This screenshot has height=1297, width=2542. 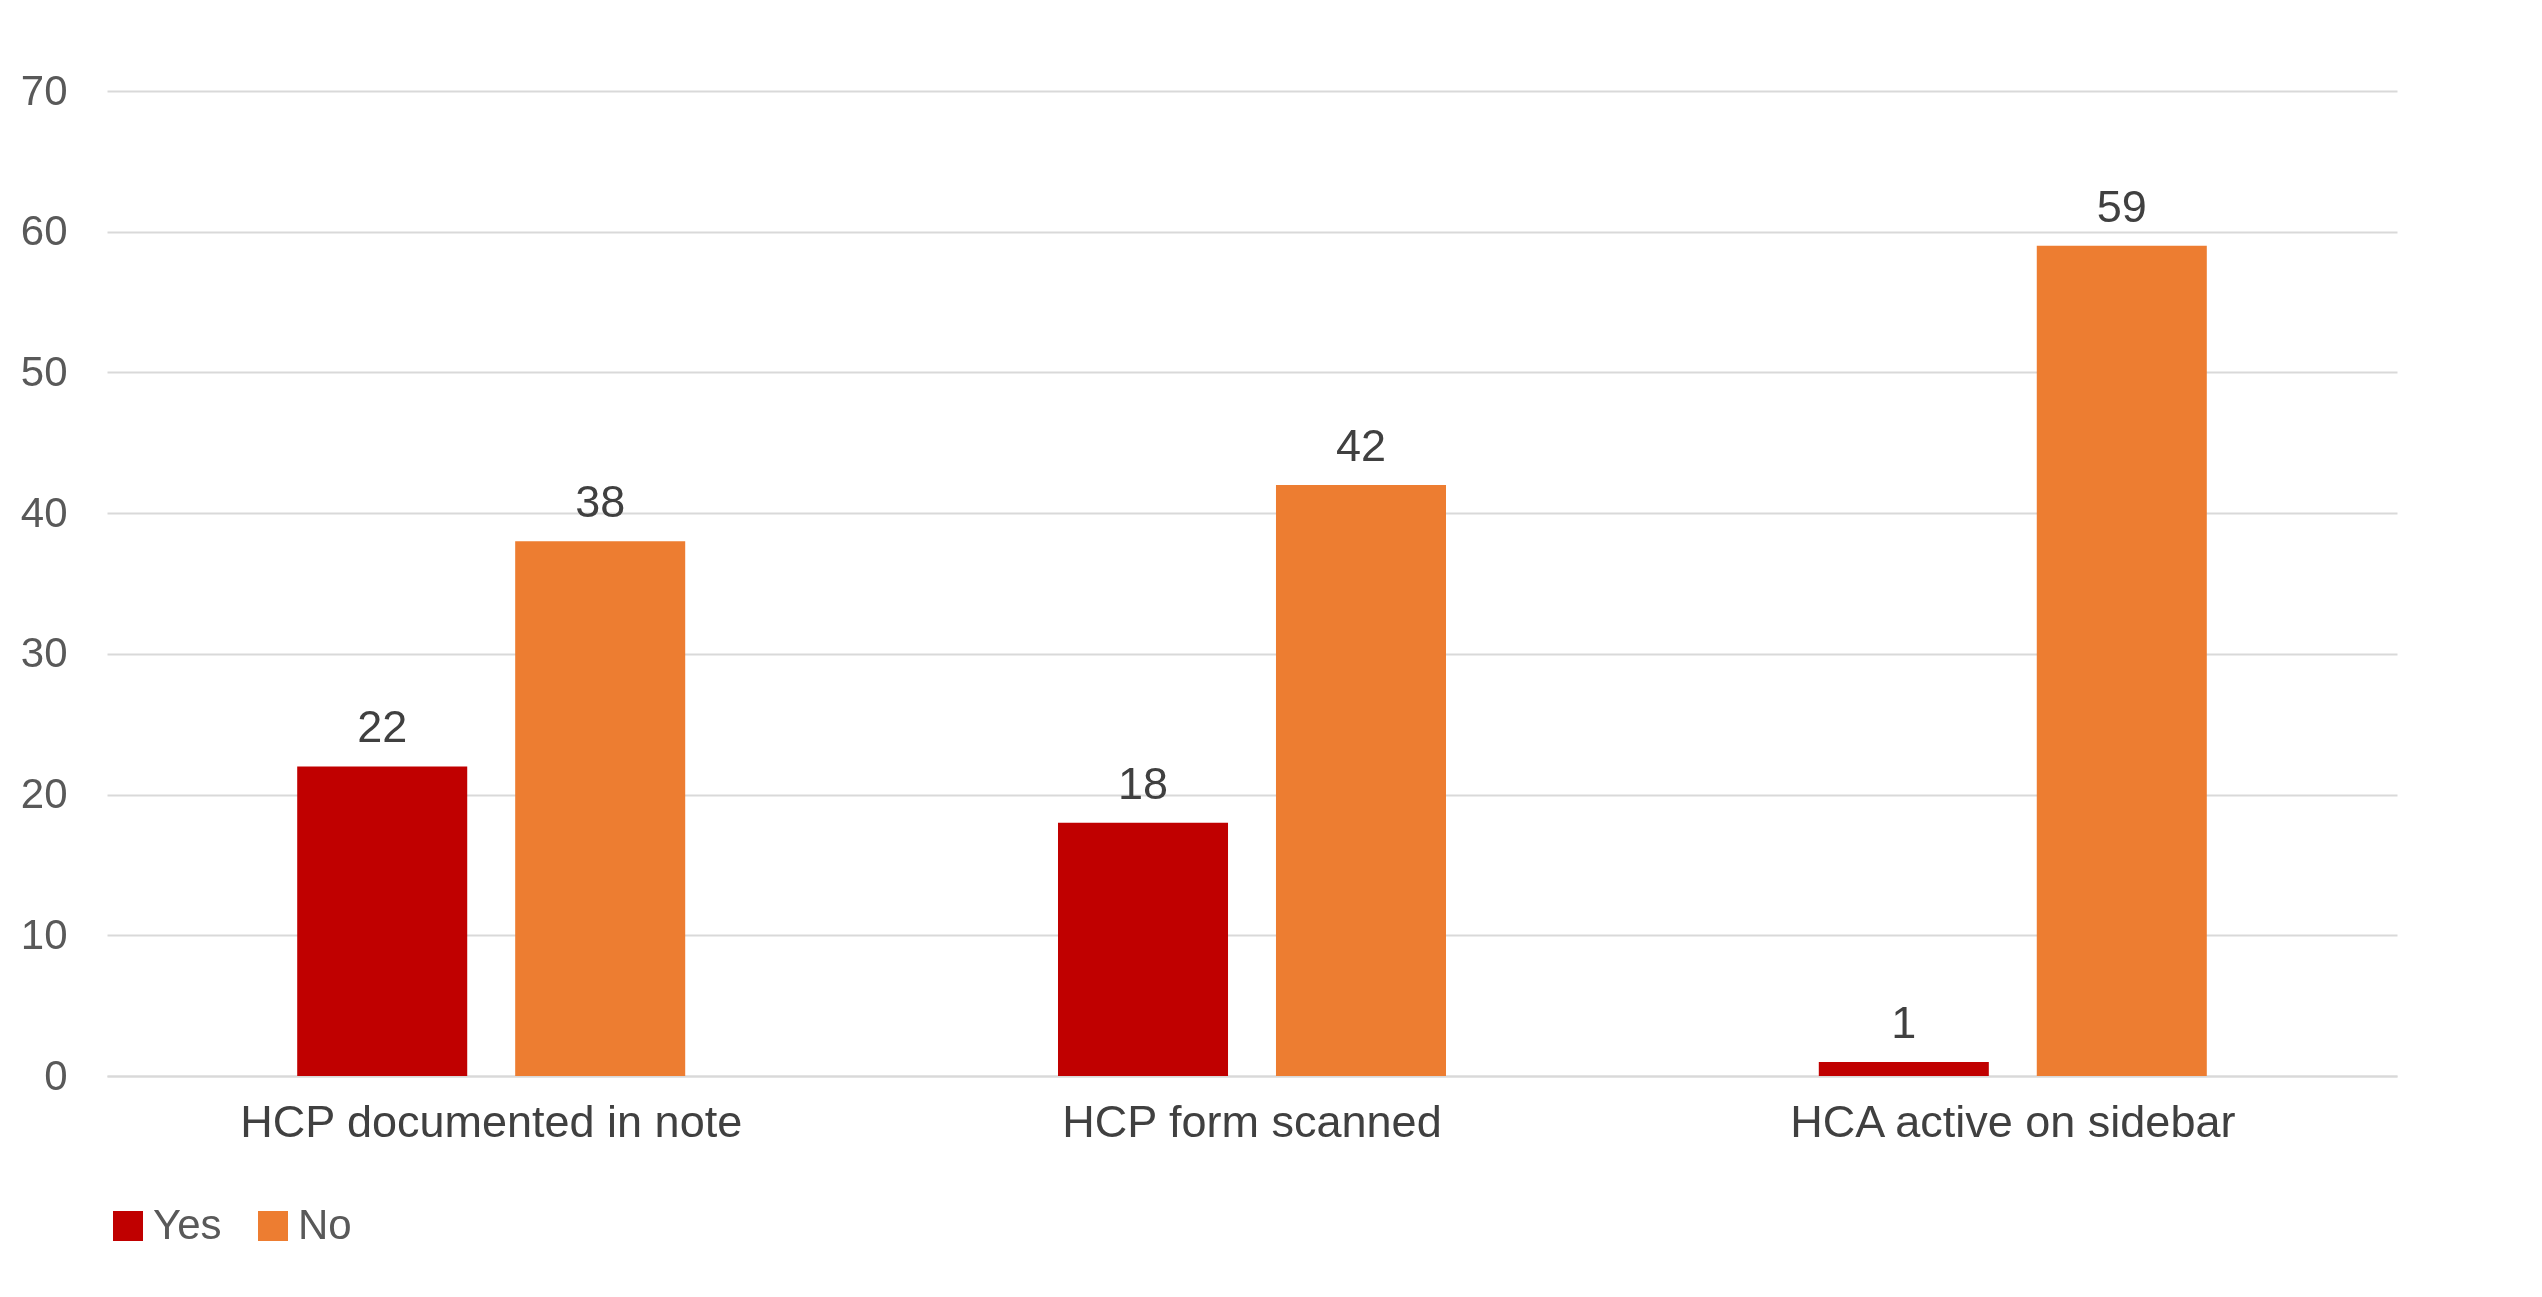 I want to click on legend-label: No, so click(x=325, y=1224).